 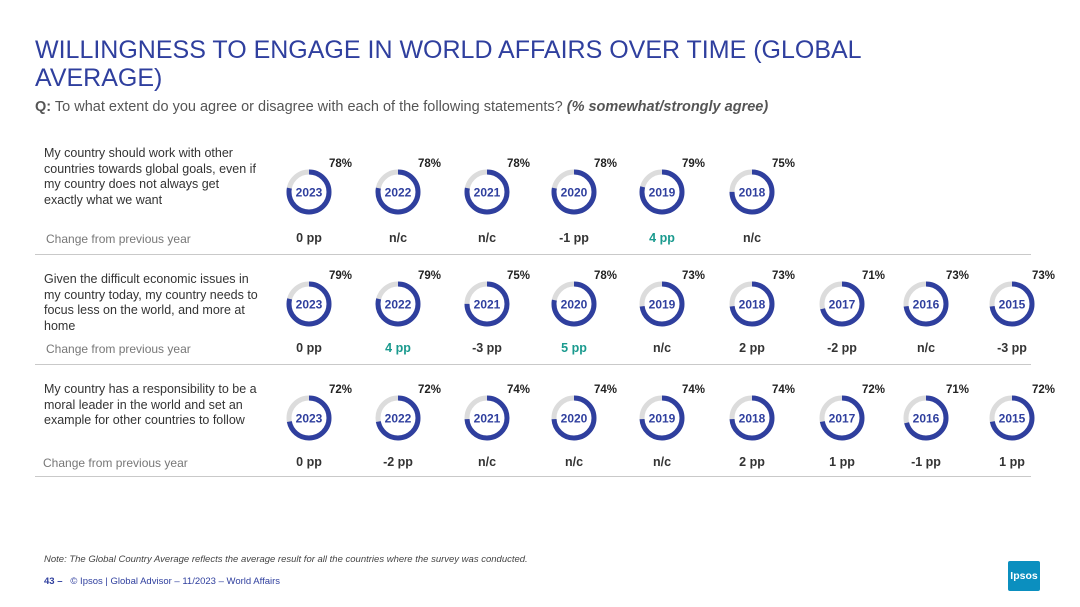 I want to click on year-label: 2016, so click(x=926, y=305).